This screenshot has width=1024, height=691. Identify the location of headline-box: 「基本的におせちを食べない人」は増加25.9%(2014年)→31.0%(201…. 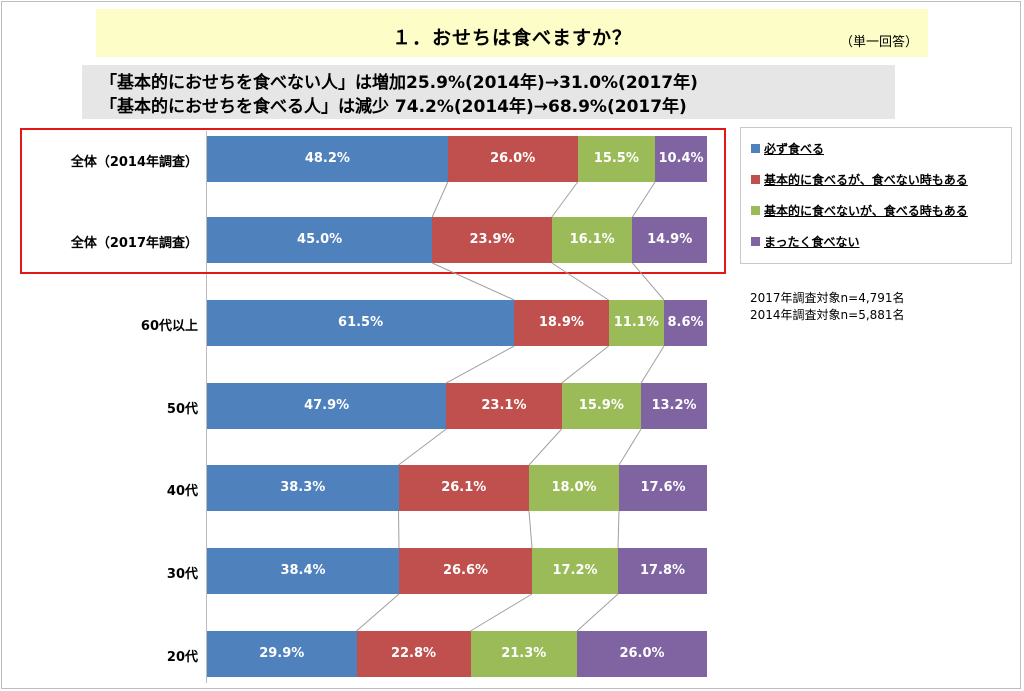
(488, 92).